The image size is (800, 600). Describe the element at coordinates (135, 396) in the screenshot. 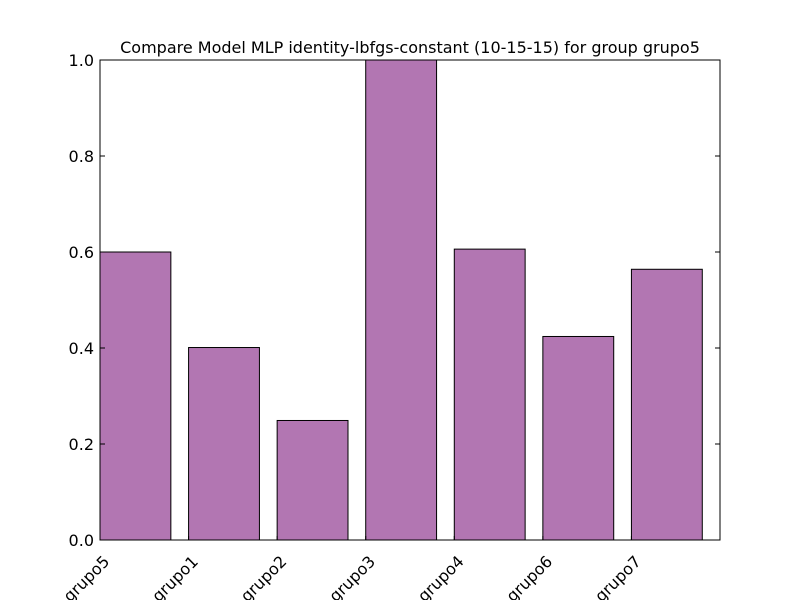

I see `bar-grupo5` at that location.